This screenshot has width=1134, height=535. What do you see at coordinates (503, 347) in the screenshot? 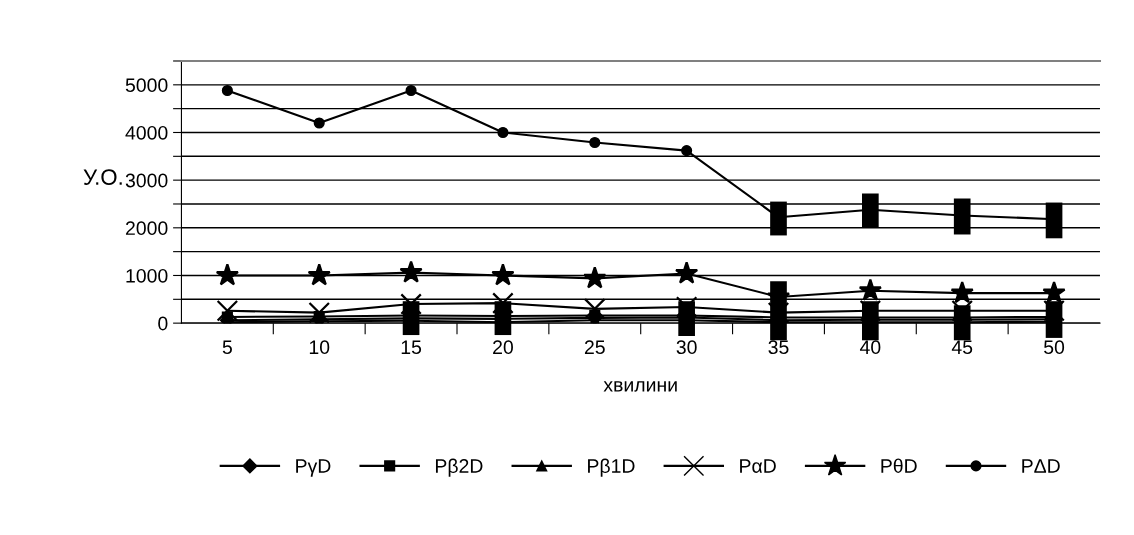
I see `x-tick-label: 20` at bounding box center [503, 347].